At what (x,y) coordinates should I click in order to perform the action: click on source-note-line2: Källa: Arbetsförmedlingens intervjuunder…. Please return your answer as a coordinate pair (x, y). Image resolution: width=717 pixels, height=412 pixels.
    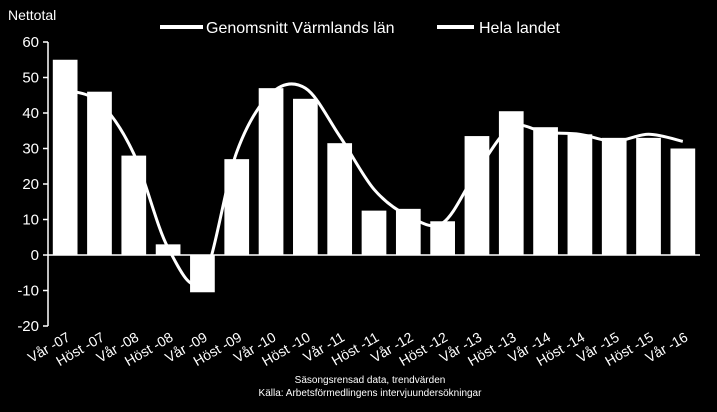
    Looking at the image, I should click on (371, 393).